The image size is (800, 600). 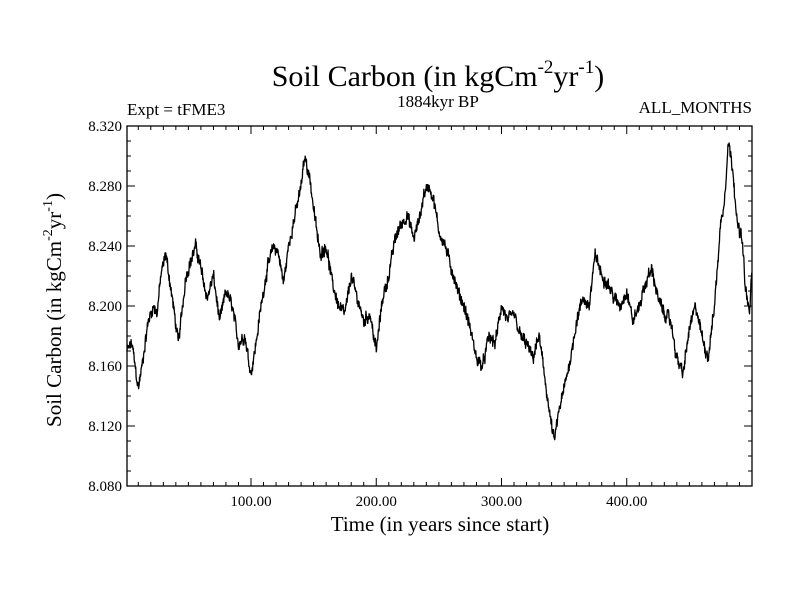 I want to click on chart-title-end: ), so click(x=599, y=76).